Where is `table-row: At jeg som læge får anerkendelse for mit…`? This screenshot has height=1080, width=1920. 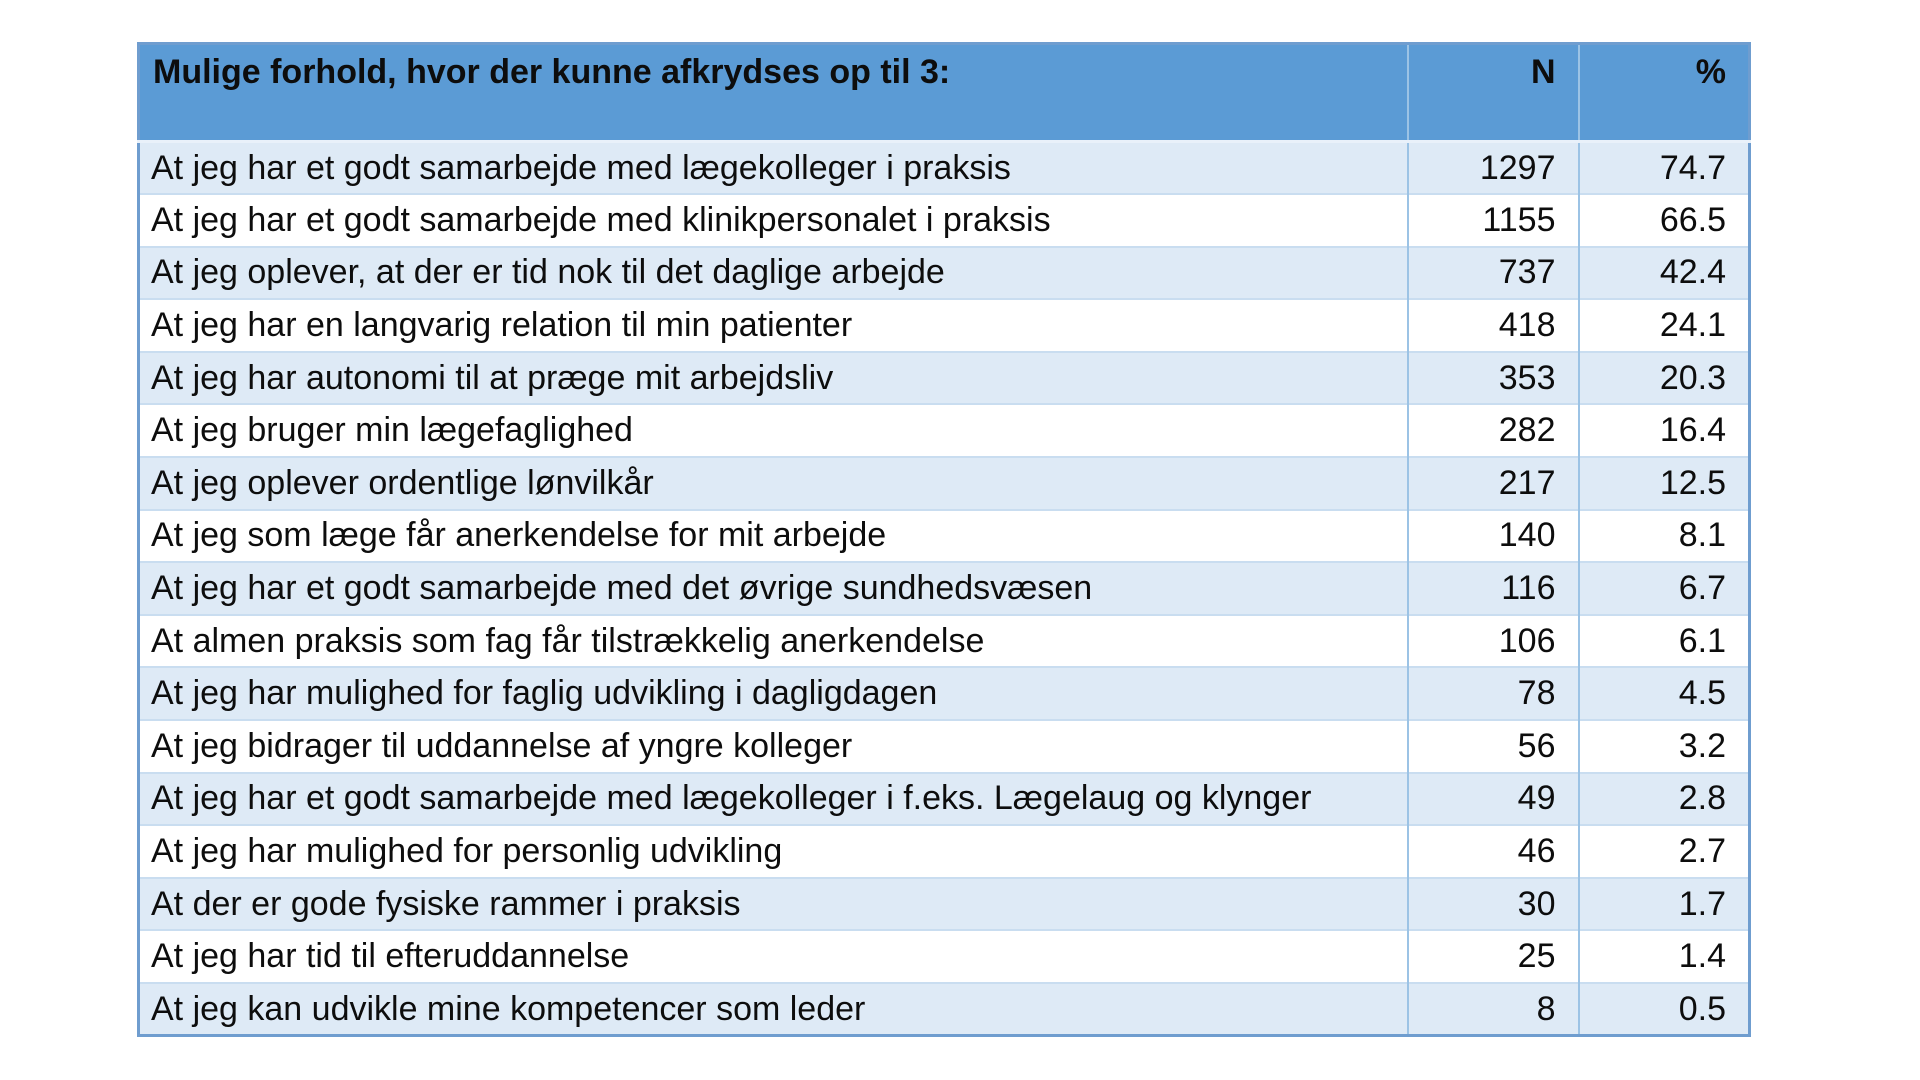
table-row: At jeg som læge får anerkendelse for mit… is located at coordinates (944, 535).